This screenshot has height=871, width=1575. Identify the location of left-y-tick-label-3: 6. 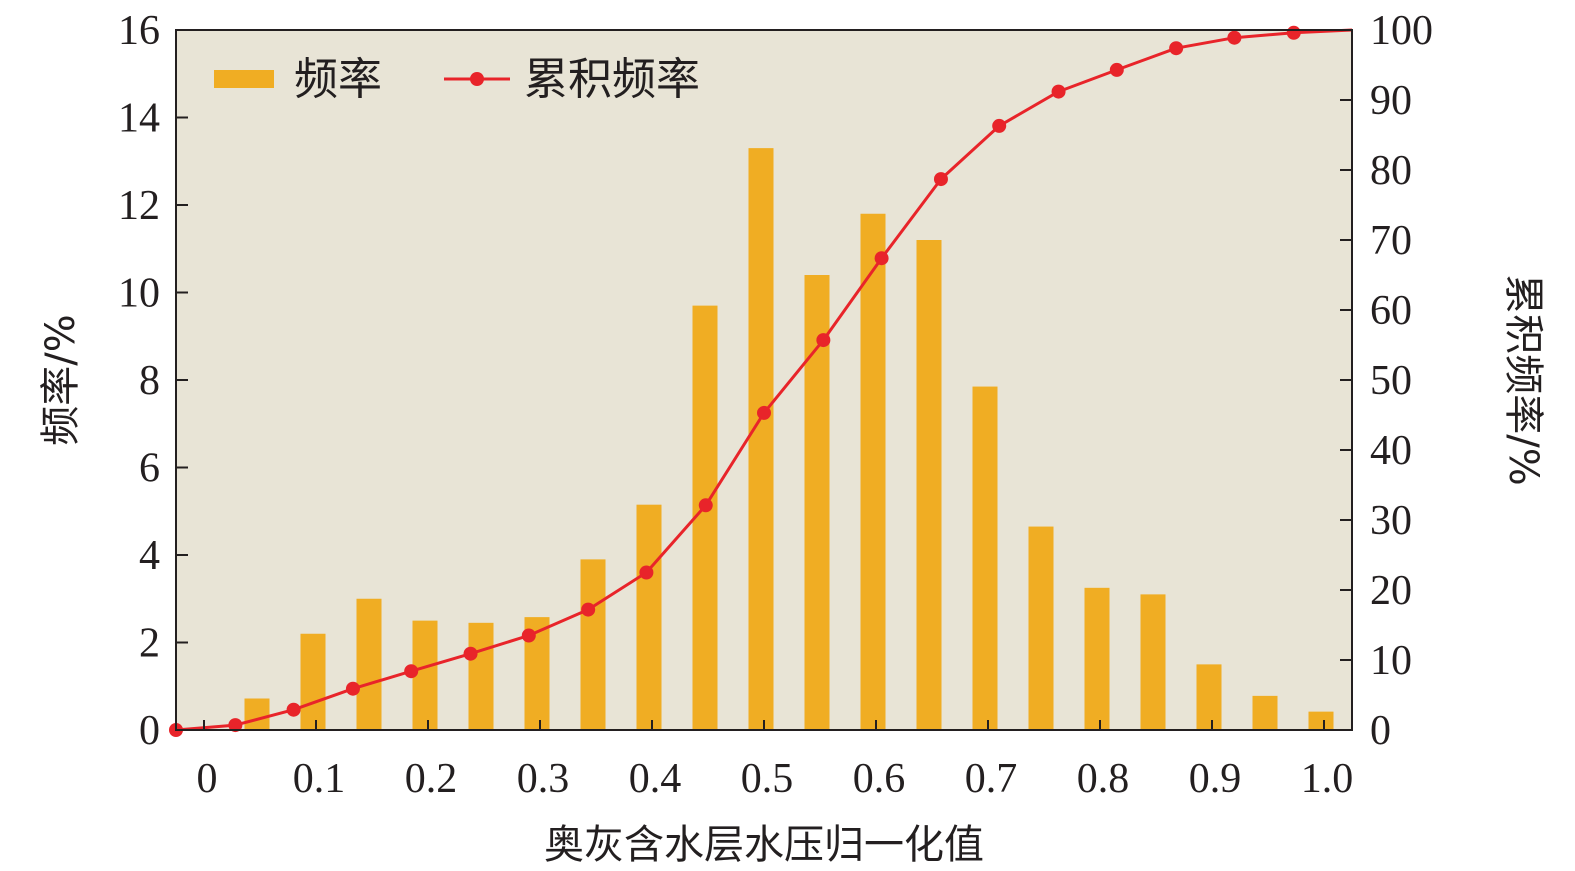
(149, 469).